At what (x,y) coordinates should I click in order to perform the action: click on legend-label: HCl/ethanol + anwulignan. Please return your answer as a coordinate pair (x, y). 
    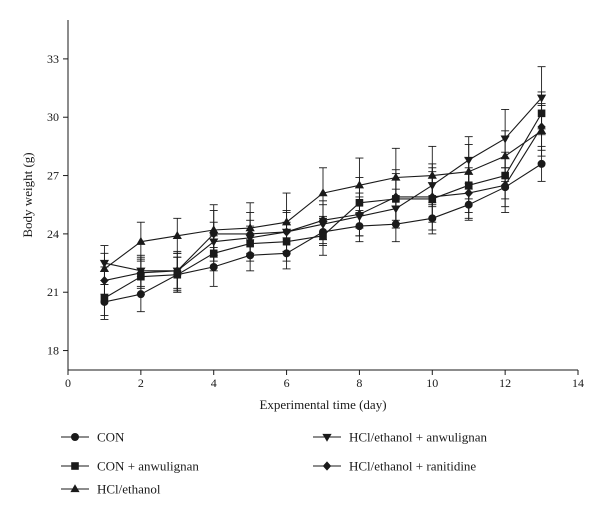
    Looking at the image, I should click on (418, 437).